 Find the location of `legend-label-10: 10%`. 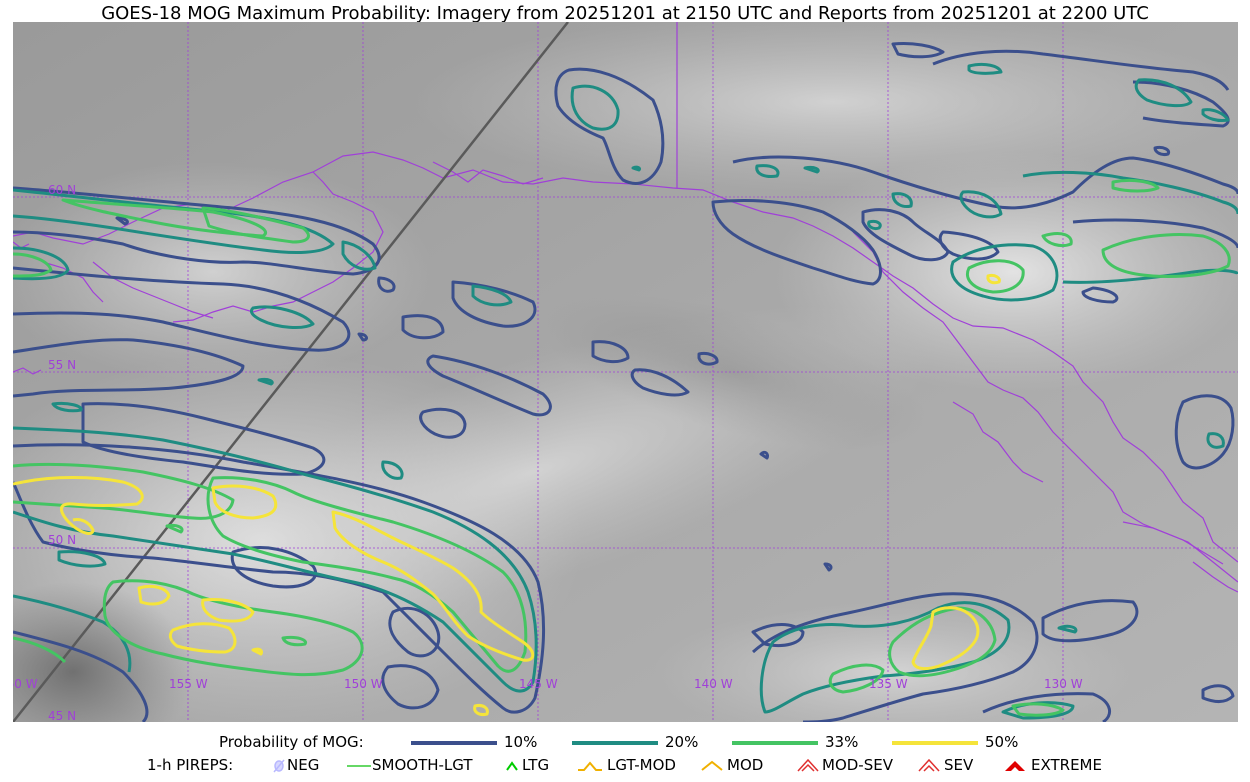

legend-label-10: 10% is located at coordinates (521, 742).